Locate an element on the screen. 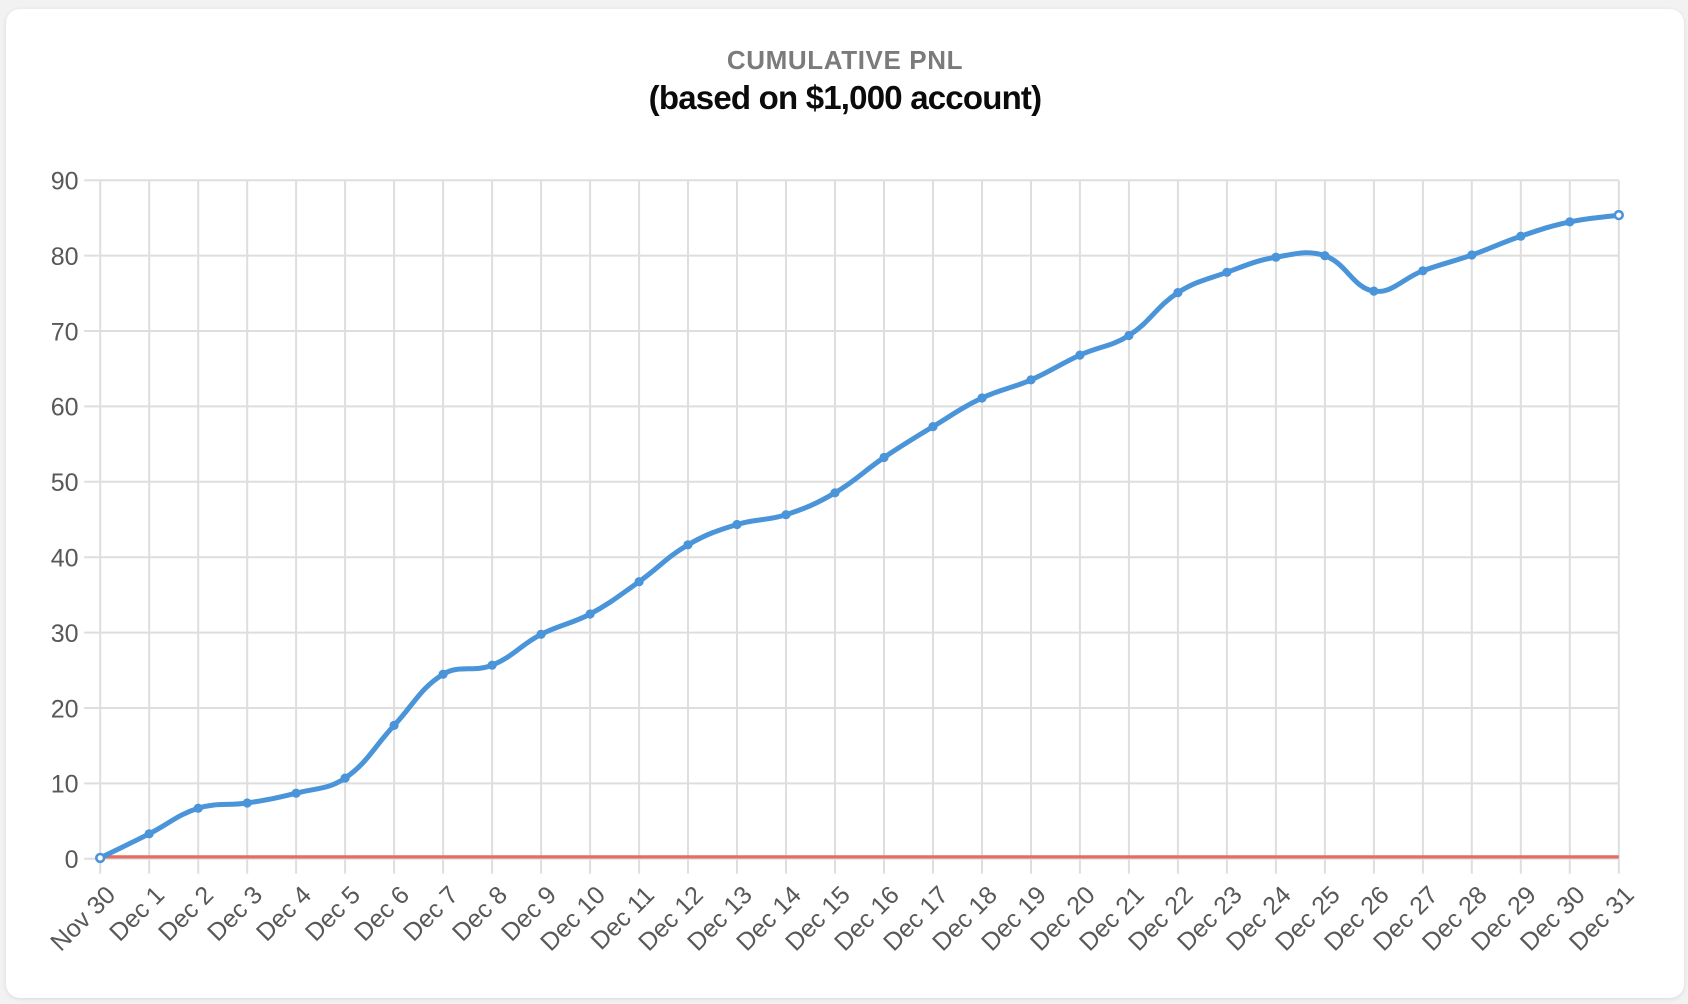 The width and height of the screenshot is (1688, 1004). svg-text: Dec 8 is located at coordinates (480, 914).